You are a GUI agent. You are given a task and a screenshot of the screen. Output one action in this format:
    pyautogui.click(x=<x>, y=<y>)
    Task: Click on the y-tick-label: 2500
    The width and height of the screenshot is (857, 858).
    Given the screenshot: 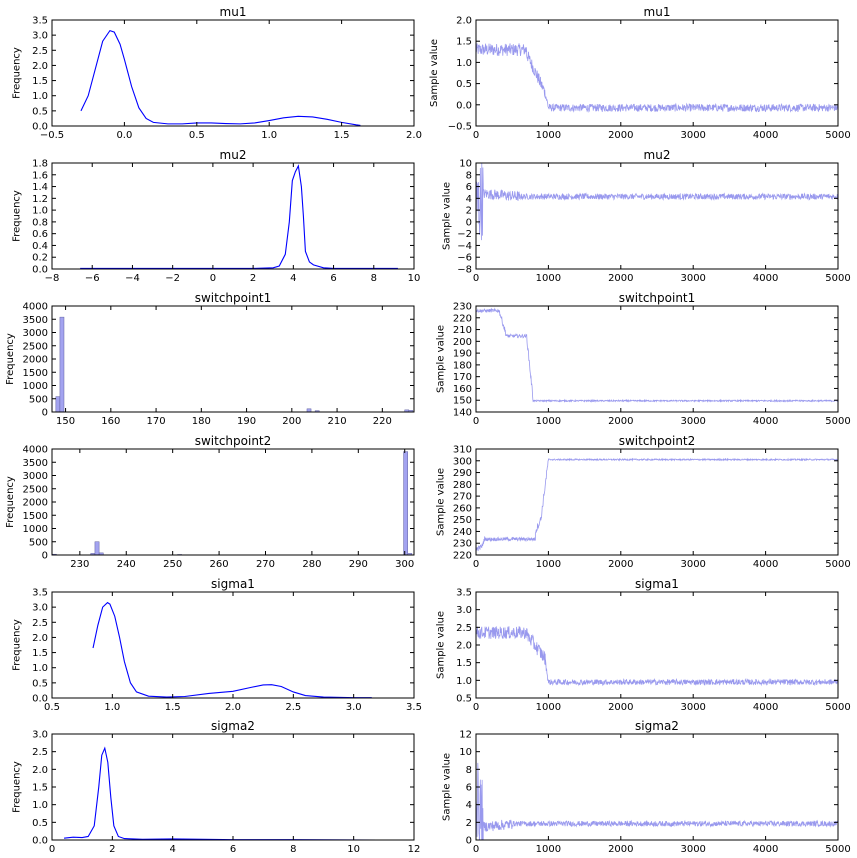 What is the action you would take?
    pyautogui.click(x=35, y=489)
    